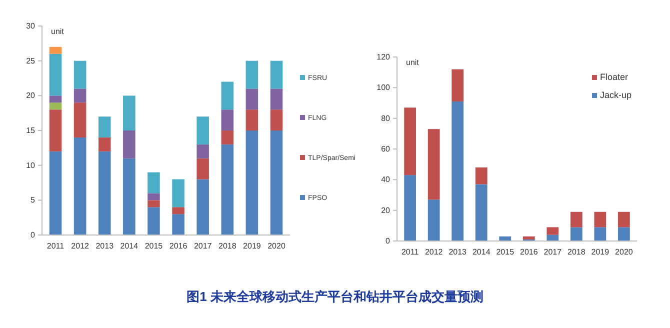 Image resolution: width=670 pixels, height=328 pixels. Describe the element at coordinates (383, 87) in the screenshot. I see `y-tick-label: 100` at that location.